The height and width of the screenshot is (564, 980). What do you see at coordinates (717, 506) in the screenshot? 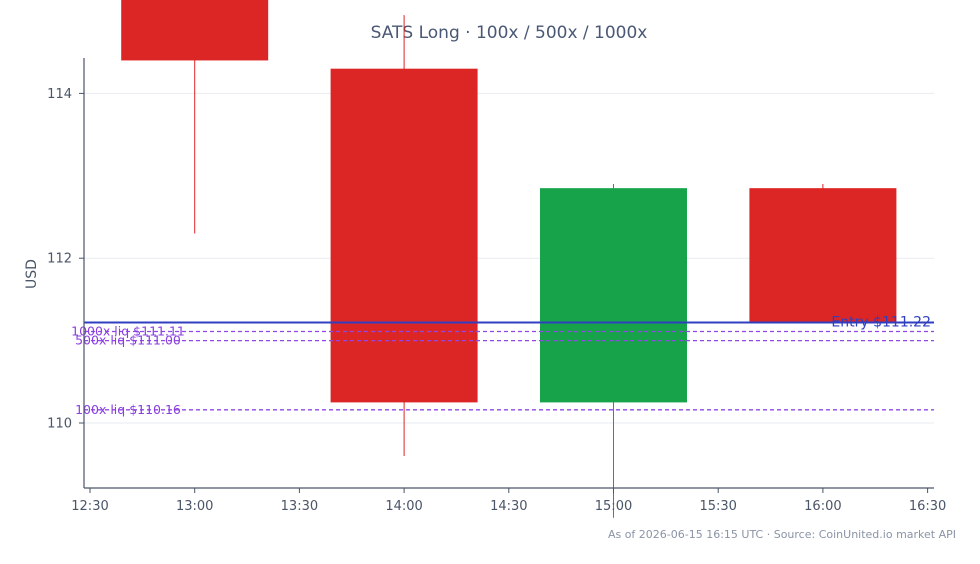
I see `x-tick-label: 15:30` at bounding box center [717, 506].